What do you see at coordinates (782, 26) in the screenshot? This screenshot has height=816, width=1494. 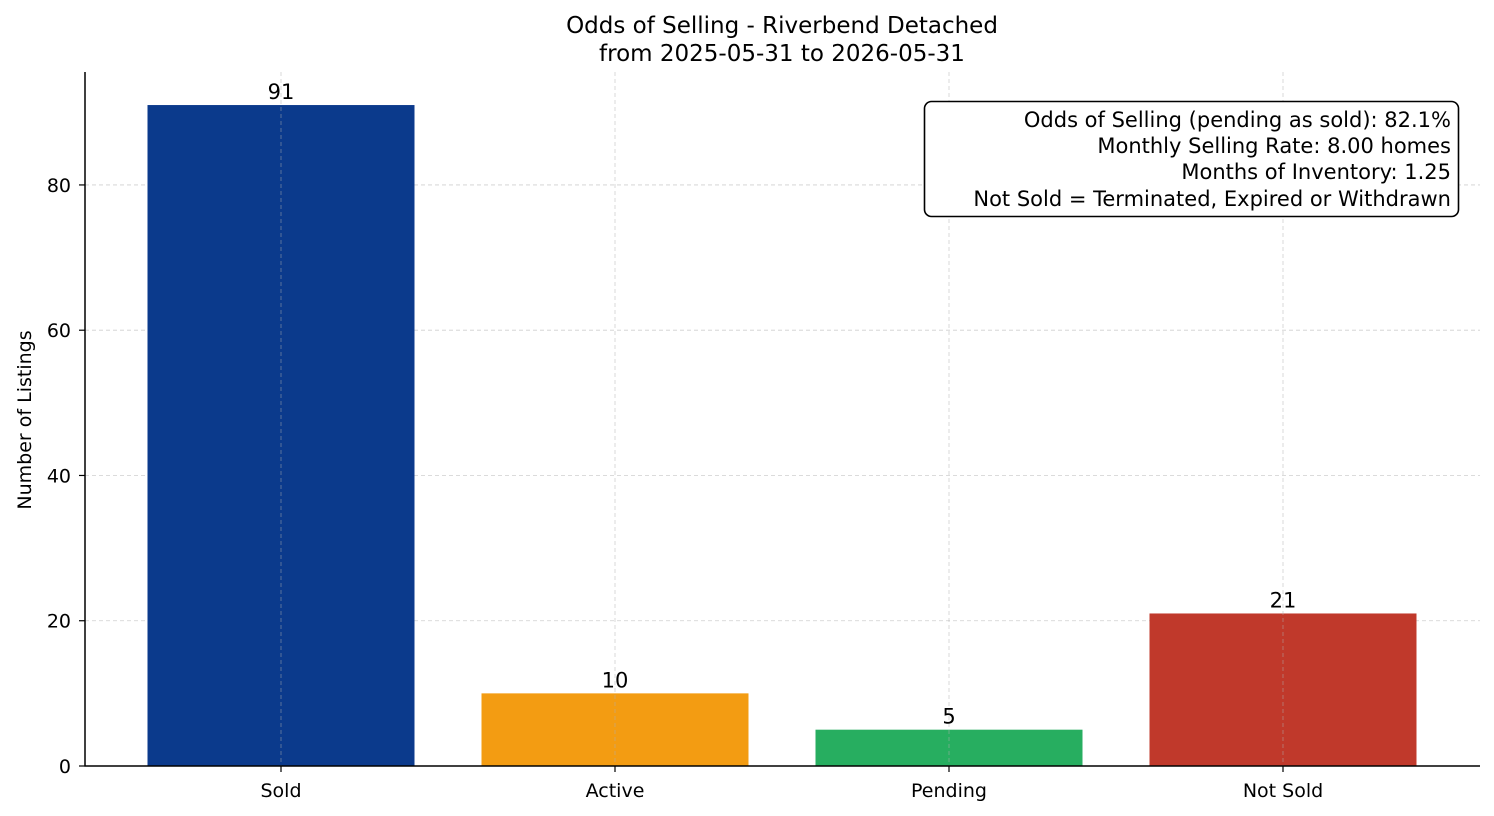 I see `chart-title: Odds of Selling - Riverbend Detached` at bounding box center [782, 26].